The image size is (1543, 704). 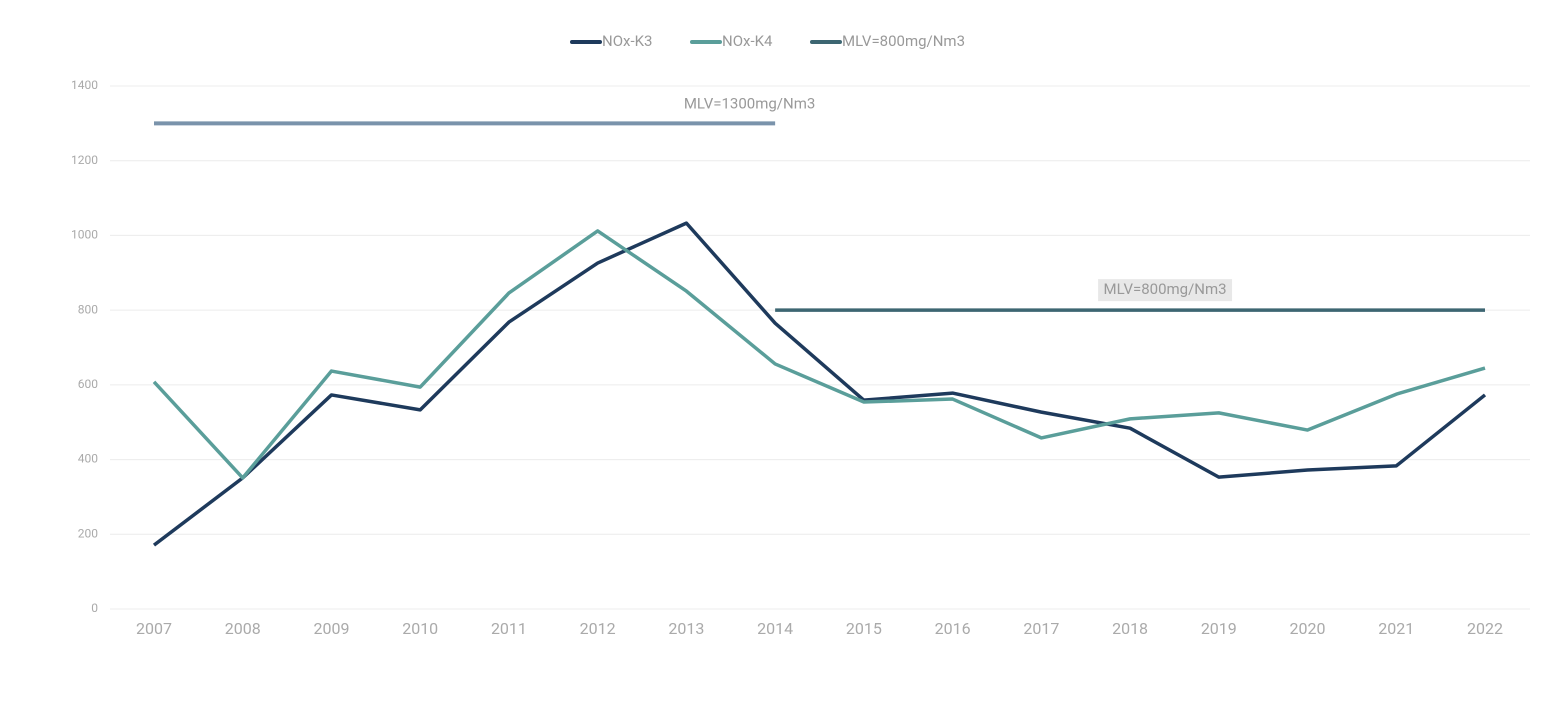 What do you see at coordinates (88, 533) in the screenshot?
I see `y-tick-label: 200` at bounding box center [88, 533].